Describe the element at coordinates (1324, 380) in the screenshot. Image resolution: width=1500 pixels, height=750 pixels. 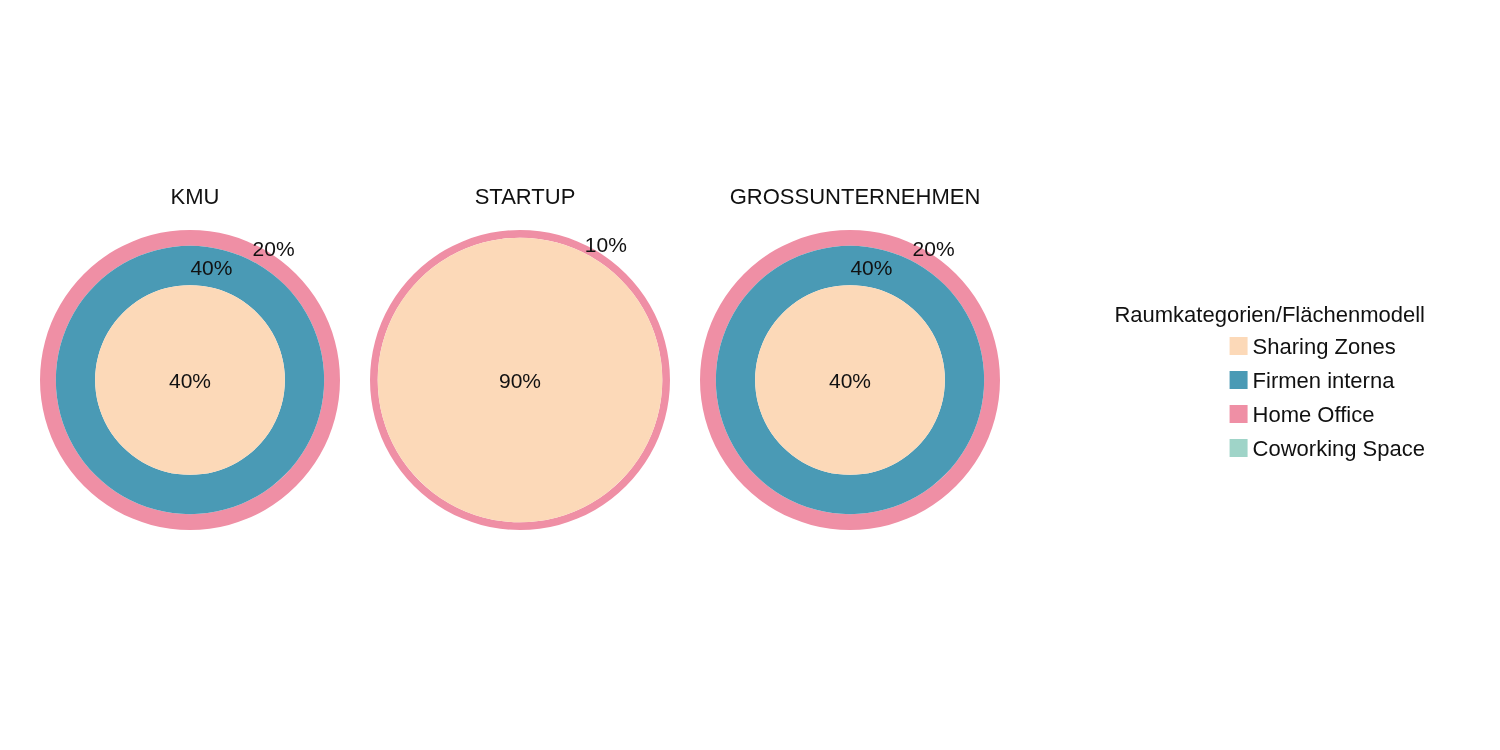
I see `legend-label: Firmen interna` at that location.